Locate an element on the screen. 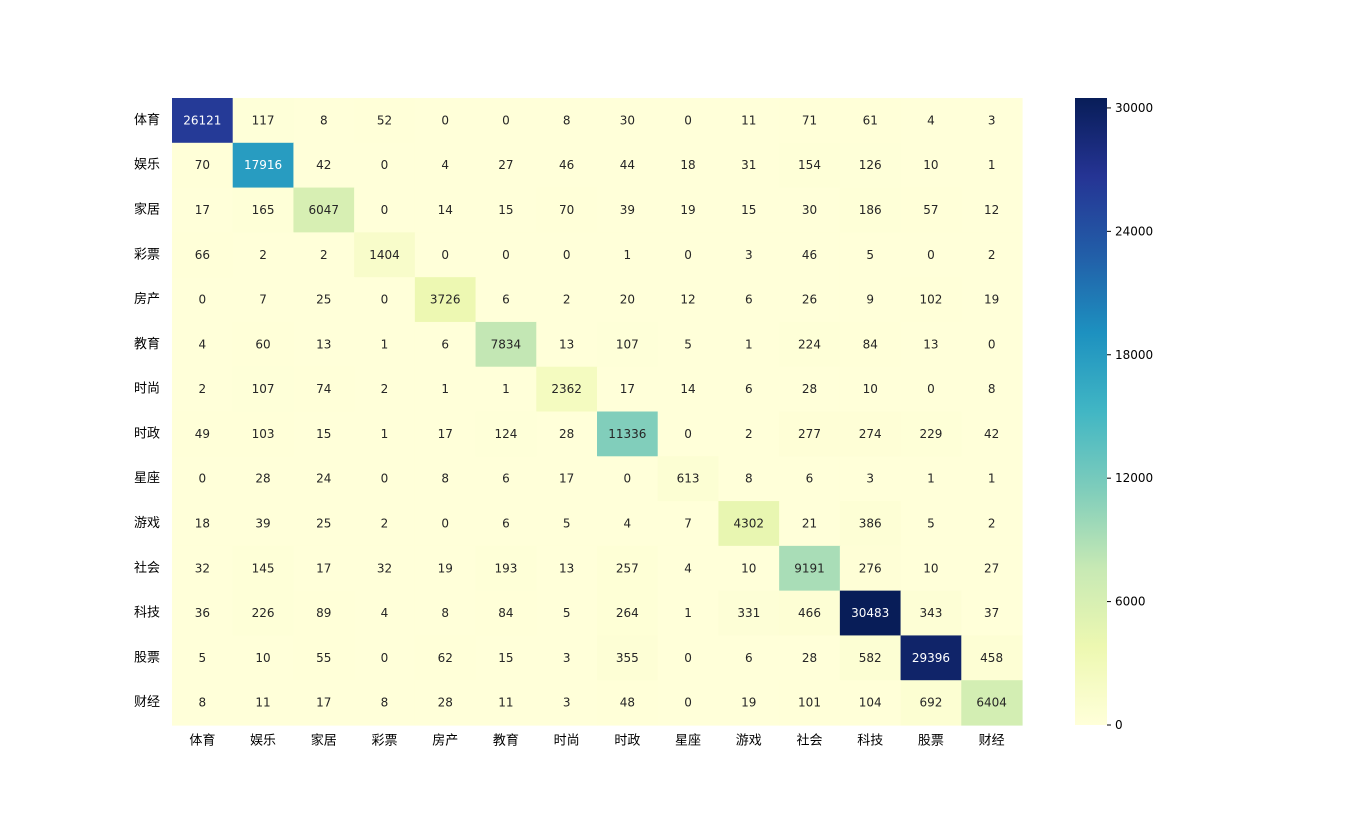 The height and width of the screenshot is (815, 1372). y-tick-label: 时尚 is located at coordinates (147, 389).